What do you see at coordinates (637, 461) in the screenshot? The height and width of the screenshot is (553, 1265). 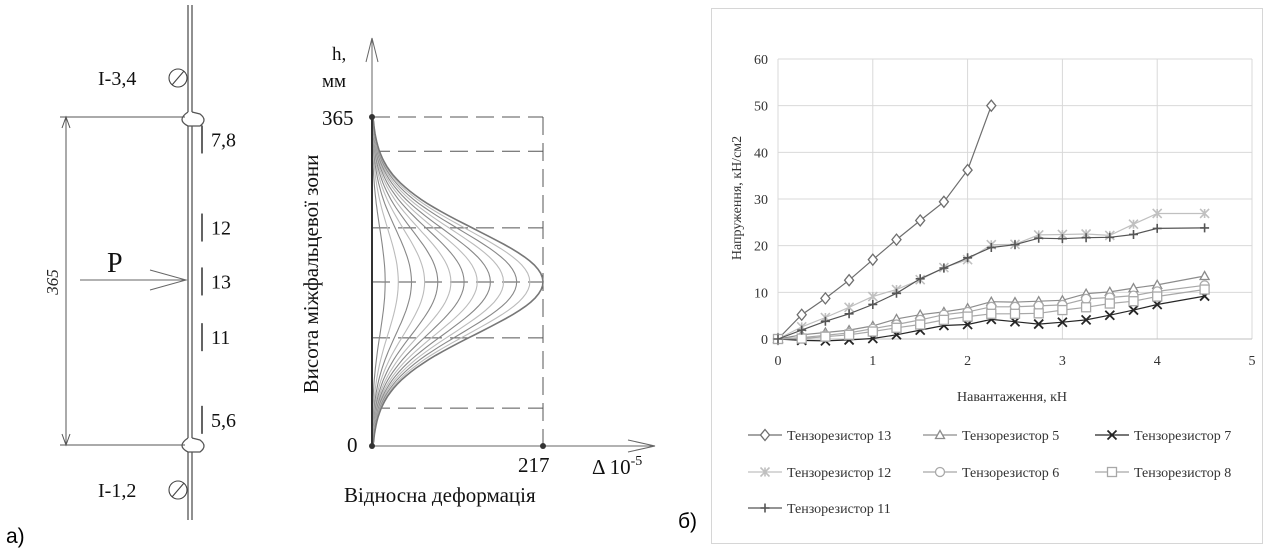 I see `profile-x-axis-exponent: -5` at bounding box center [637, 461].